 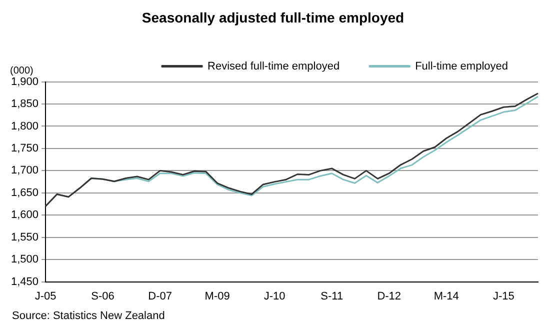 I want to click on x-tick-label: J-10, so click(x=275, y=296).